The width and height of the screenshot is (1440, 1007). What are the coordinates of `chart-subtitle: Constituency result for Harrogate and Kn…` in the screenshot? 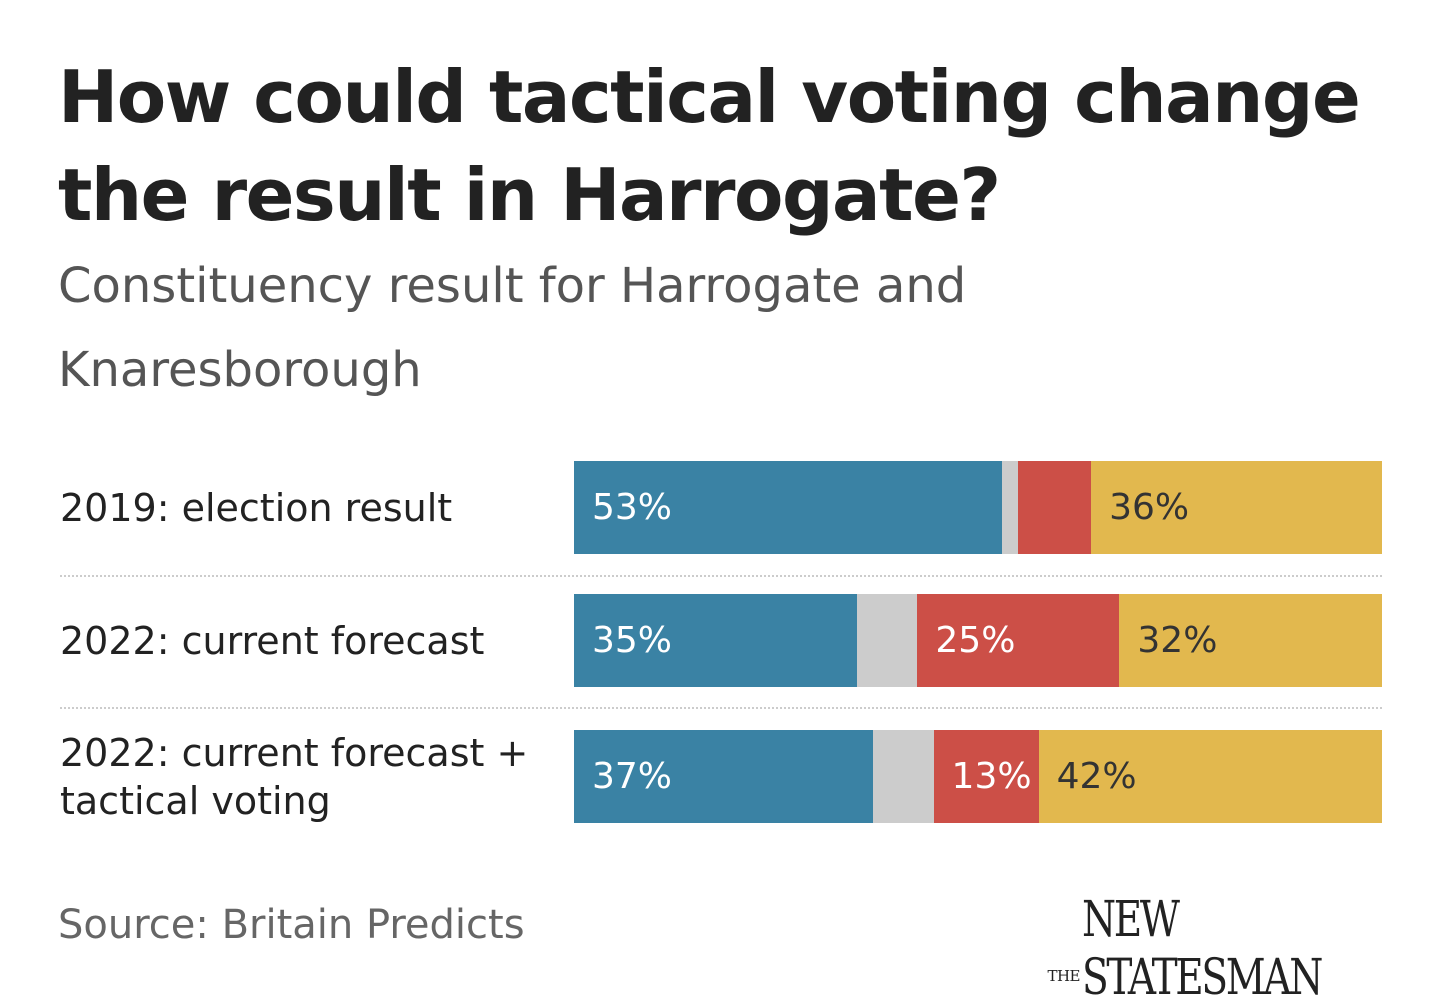 It's located at (512, 328).